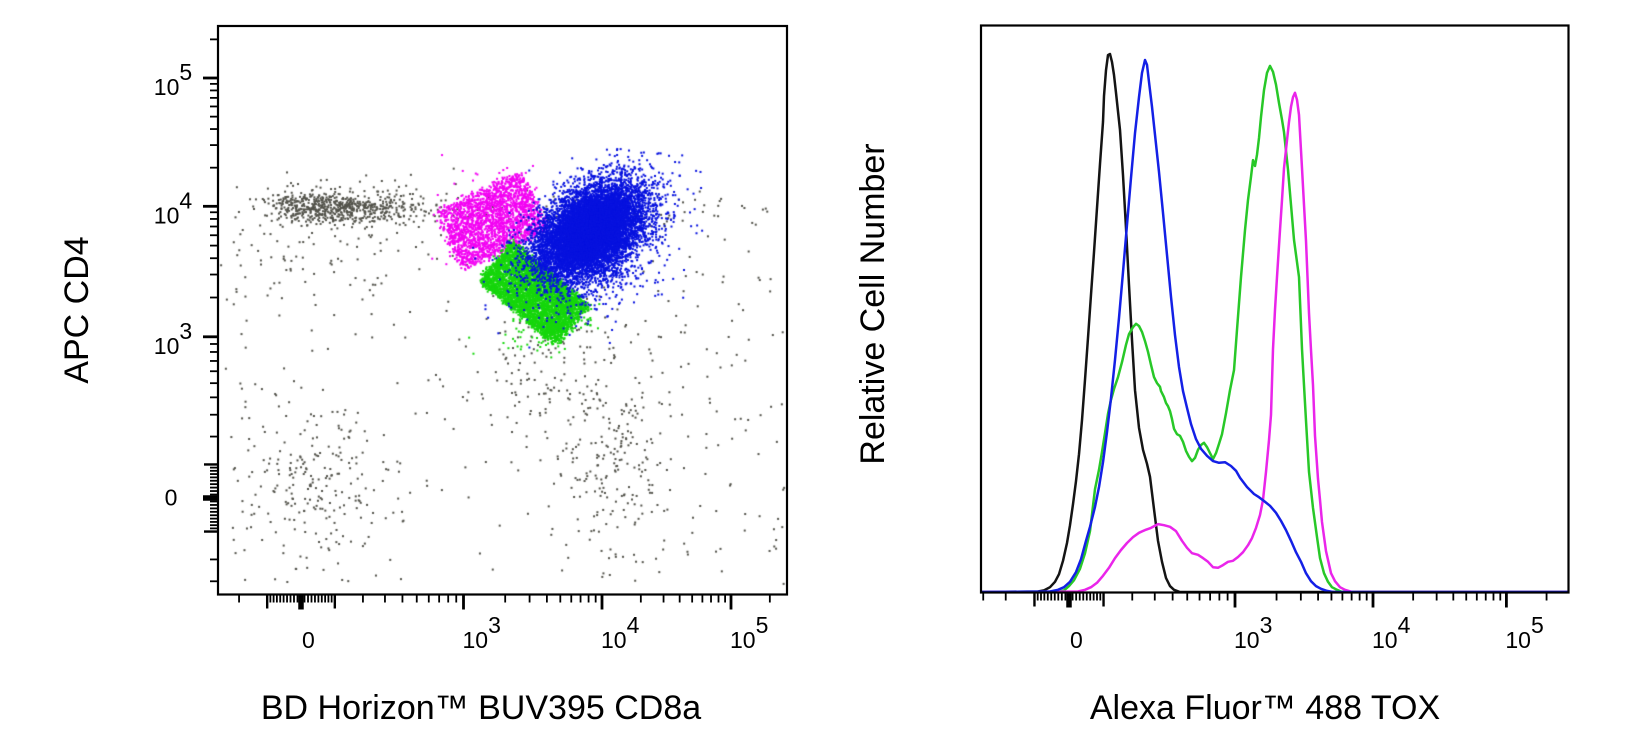  Describe the element at coordinates (481, 708) in the screenshot. I see `x-axis-title-dot-plot: BD Horizon™ BUV395 CD8a` at that location.